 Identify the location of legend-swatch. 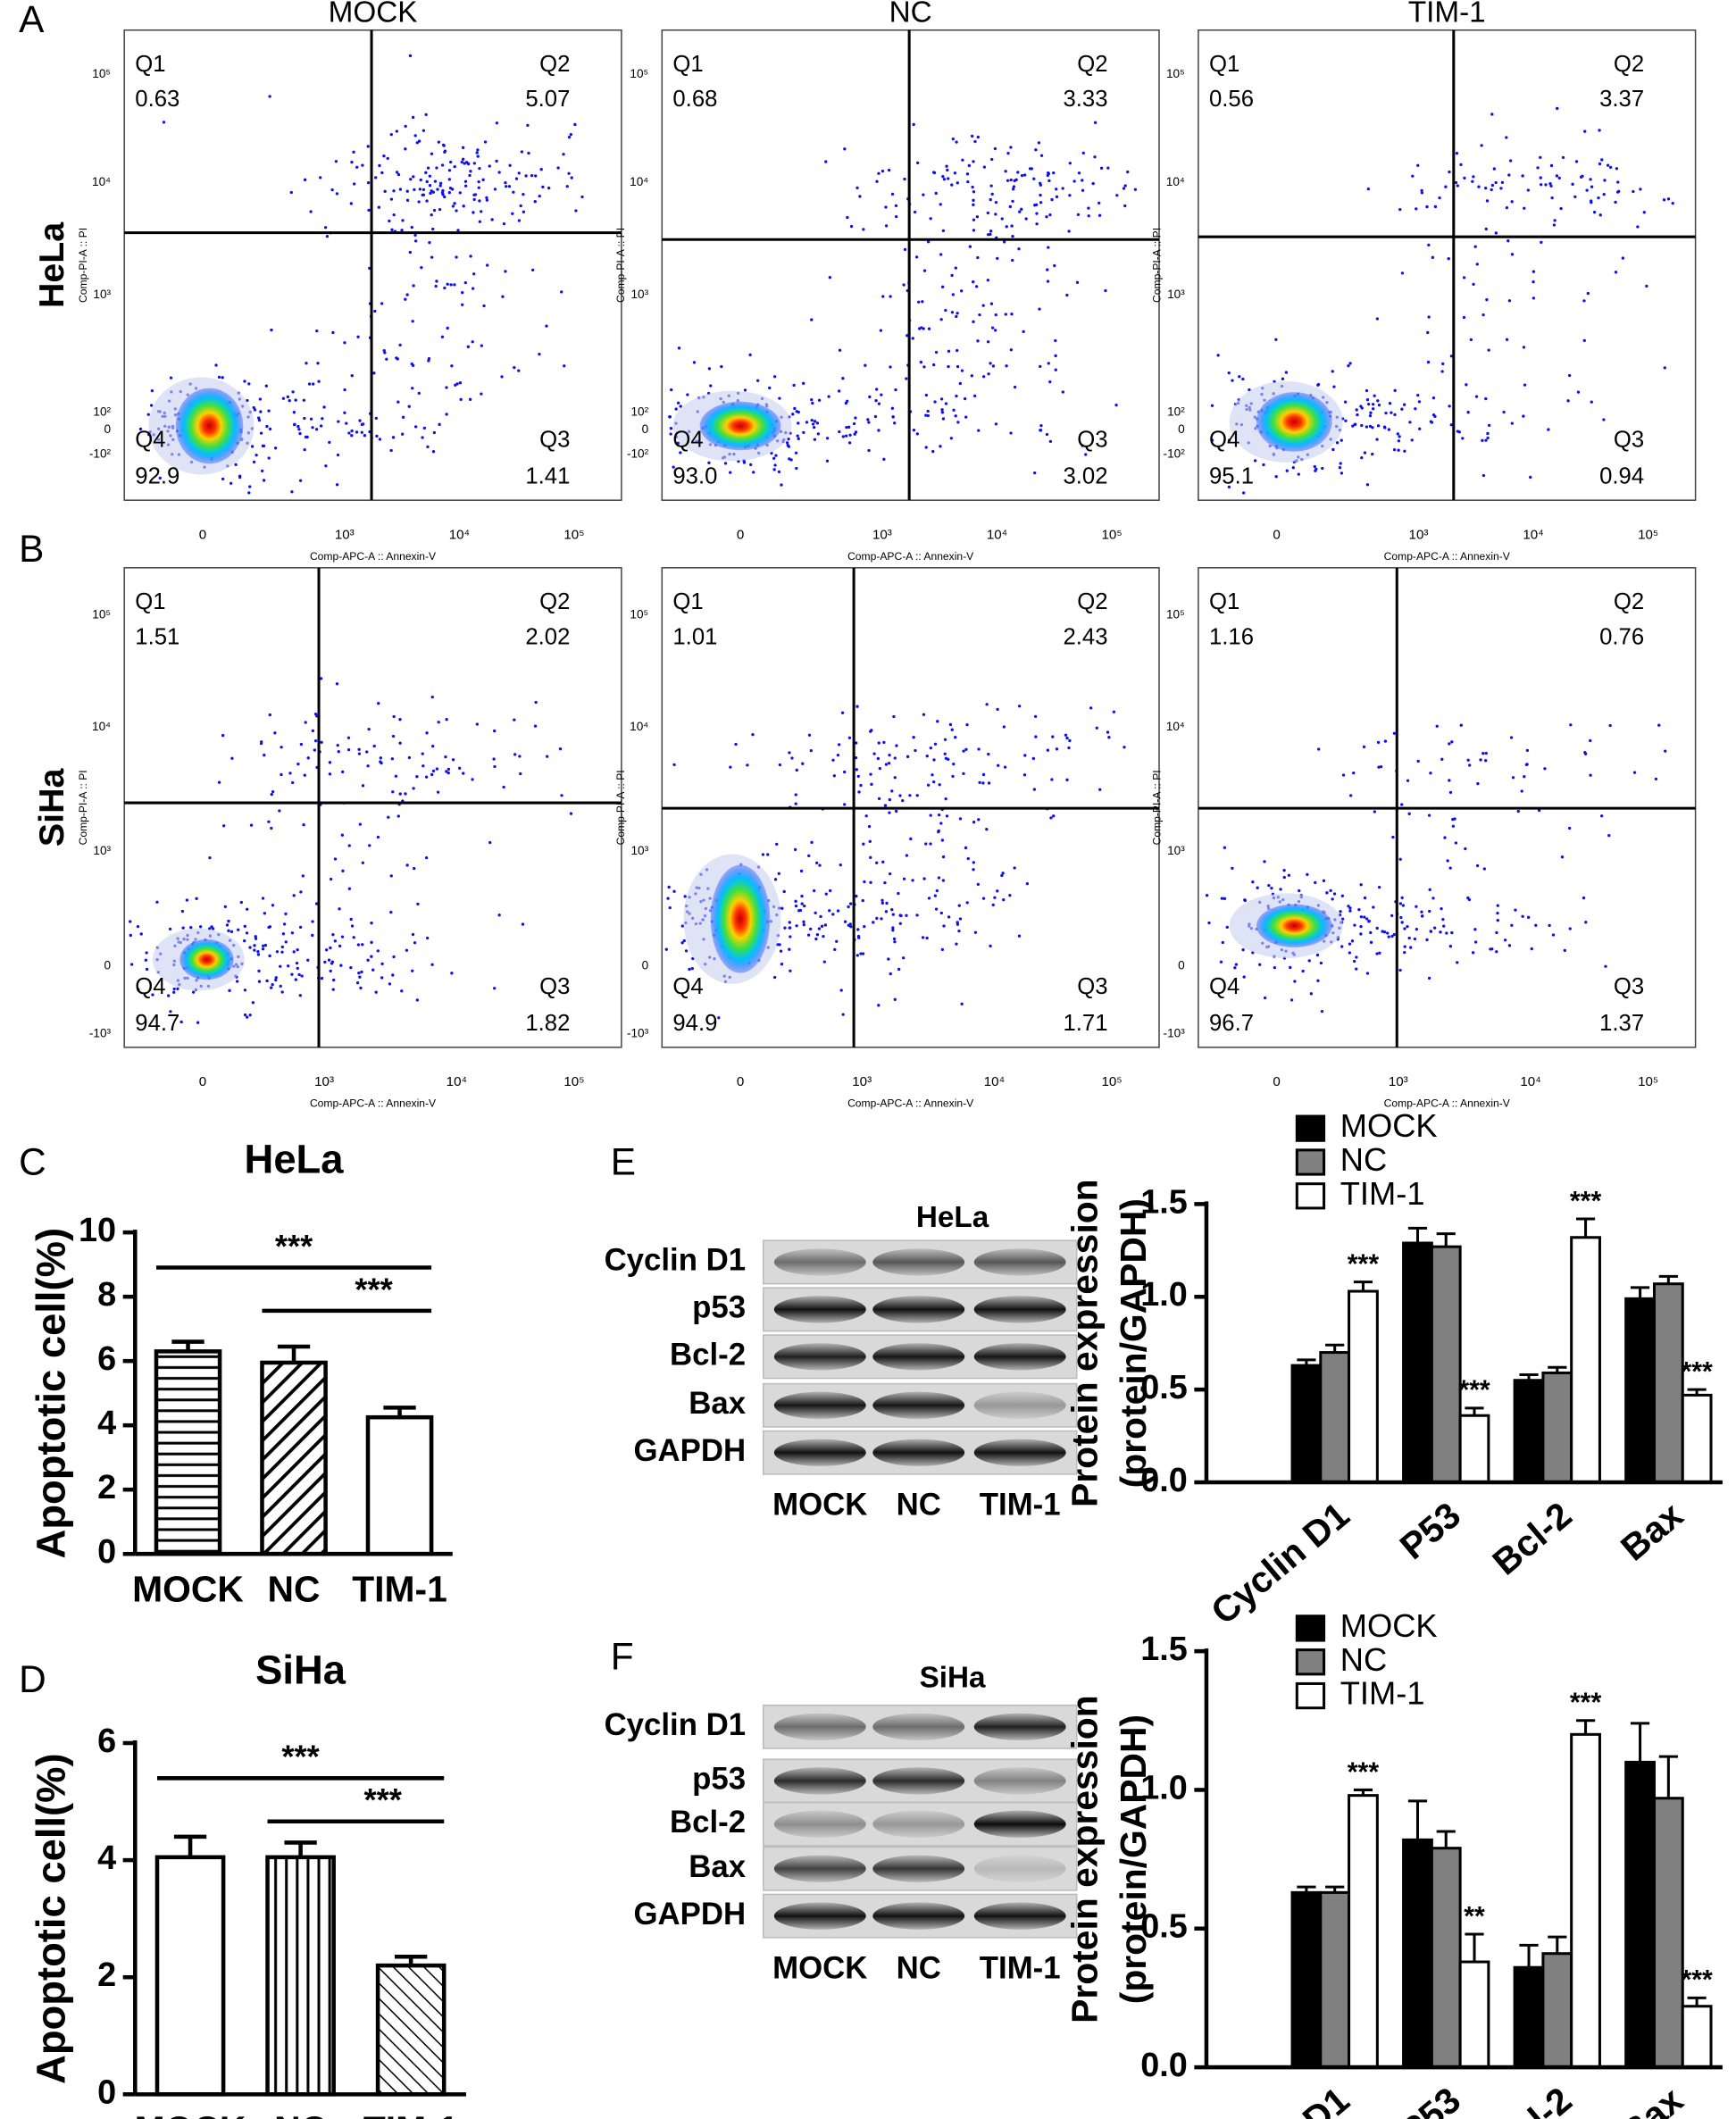
(1310, 1662).